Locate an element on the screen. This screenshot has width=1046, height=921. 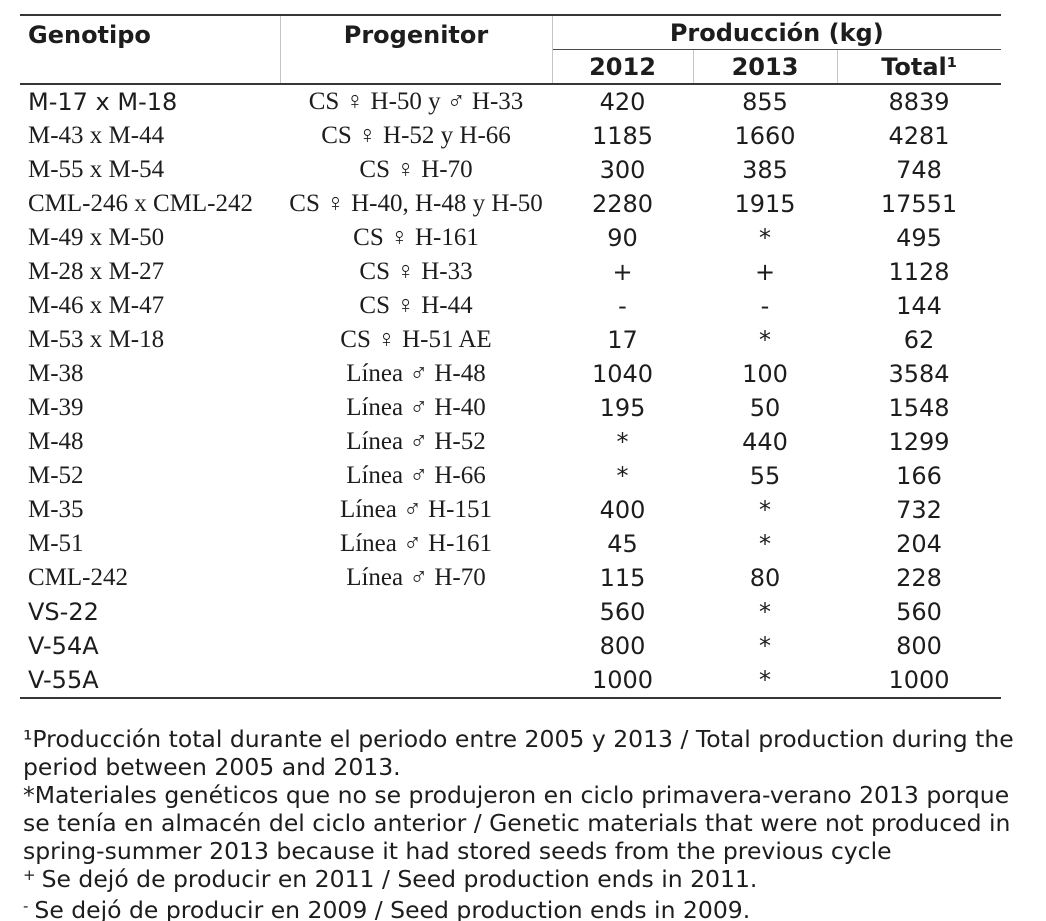
table-row: M-17 x M-18 CS ♀ H-50 y ♂ H-33 420 855 8839 is located at coordinates (510, 101).